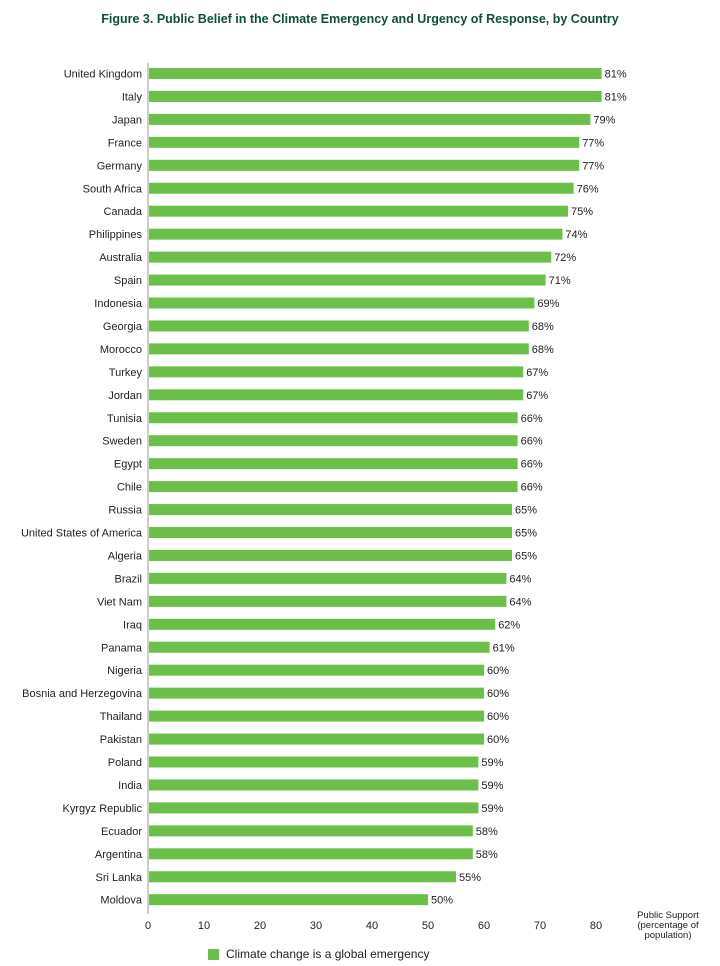  Describe the element at coordinates (576, 235) in the screenshot. I see `data-label: 74%` at that location.